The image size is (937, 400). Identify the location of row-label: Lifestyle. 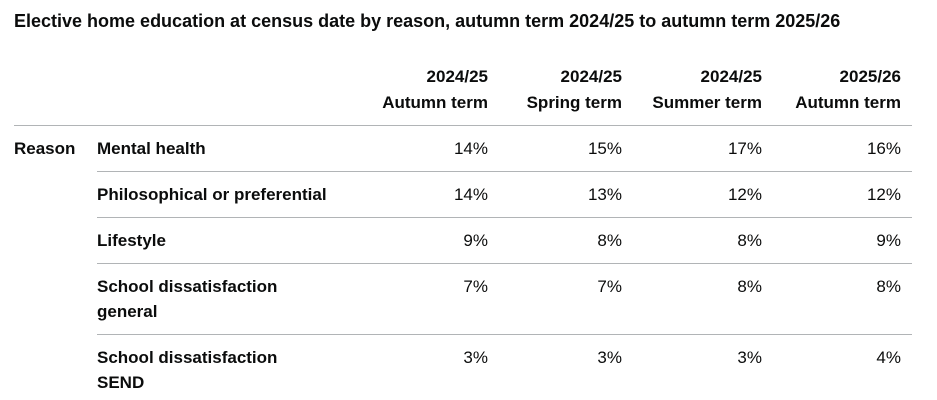
(131, 240).